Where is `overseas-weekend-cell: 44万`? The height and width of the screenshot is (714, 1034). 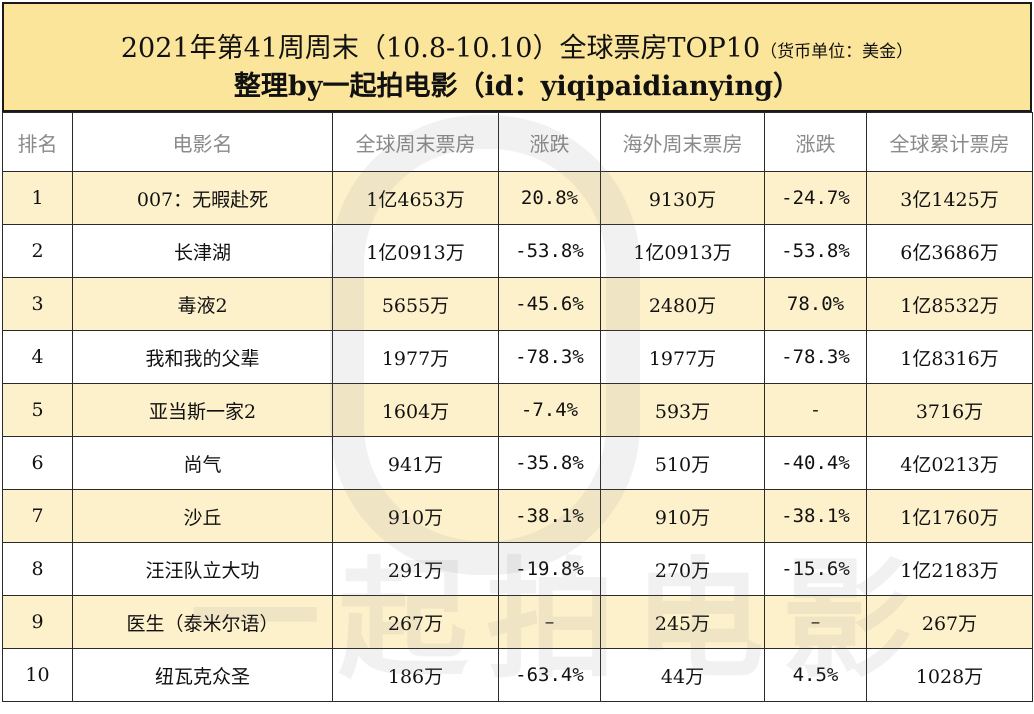 overseas-weekend-cell: 44万 is located at coordinates (682, 675).